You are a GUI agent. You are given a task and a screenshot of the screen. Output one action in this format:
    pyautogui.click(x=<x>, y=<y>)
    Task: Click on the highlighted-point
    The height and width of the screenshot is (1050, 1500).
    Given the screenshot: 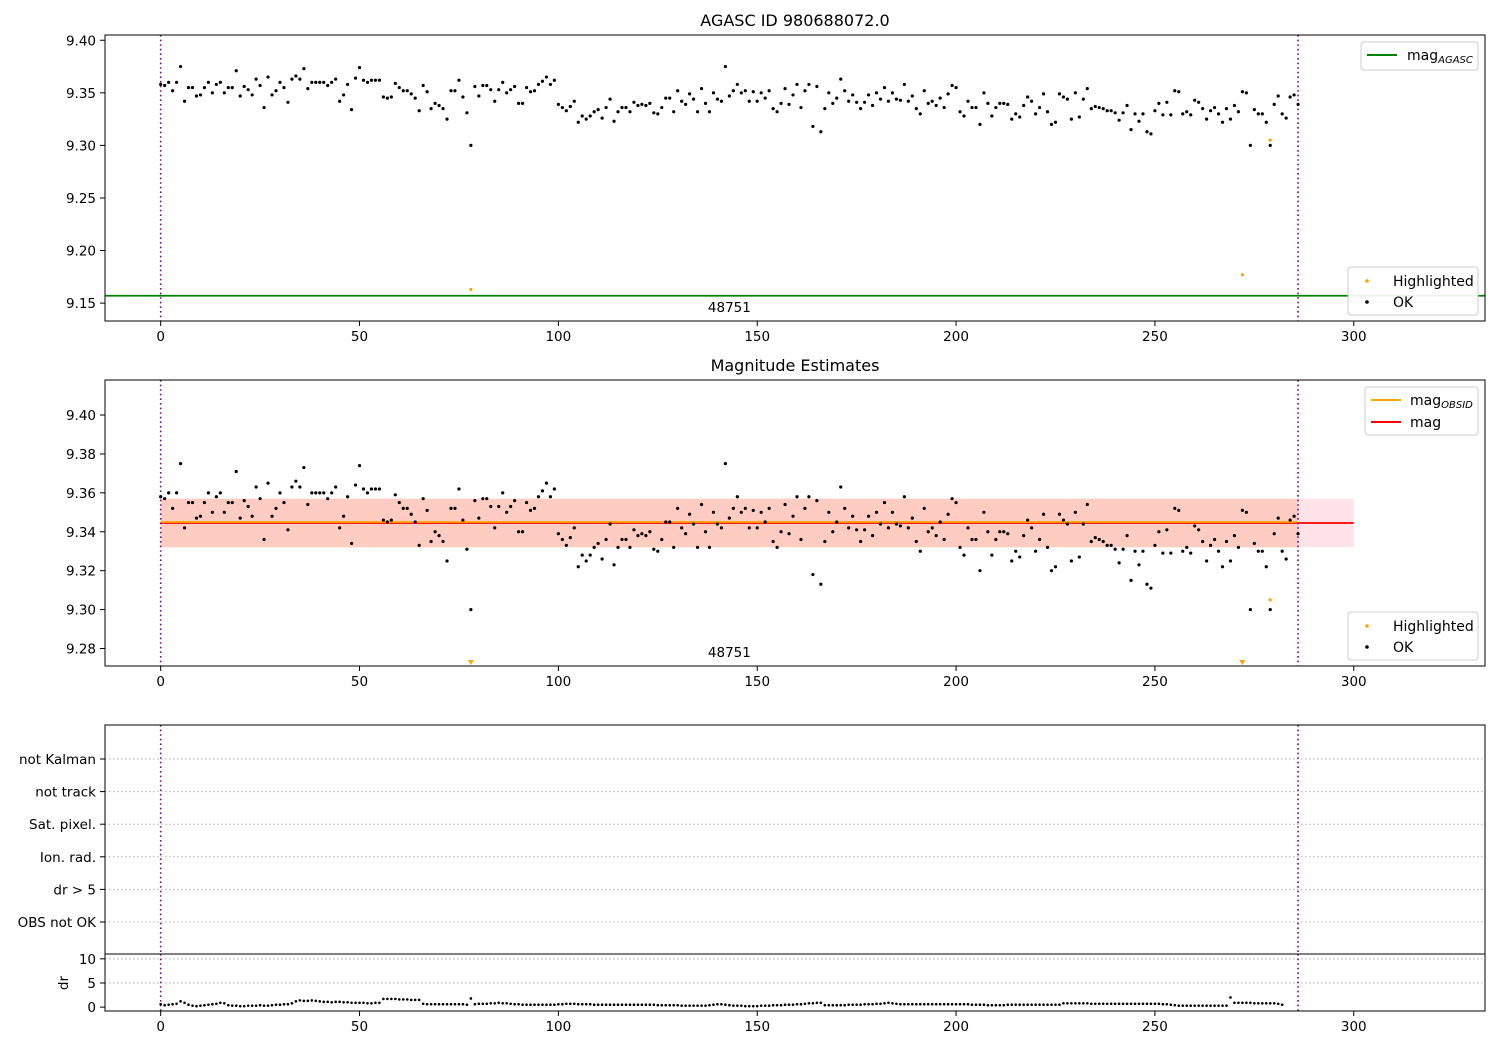 What is the action you would take?
    pyautogui.click(x=1270, y=140)
    